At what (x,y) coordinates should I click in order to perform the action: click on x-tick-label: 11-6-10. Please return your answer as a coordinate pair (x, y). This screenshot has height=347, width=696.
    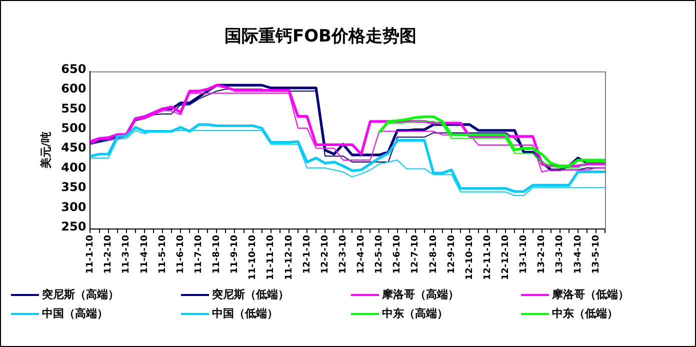
    Looking at the image, I should click on (181, 254).